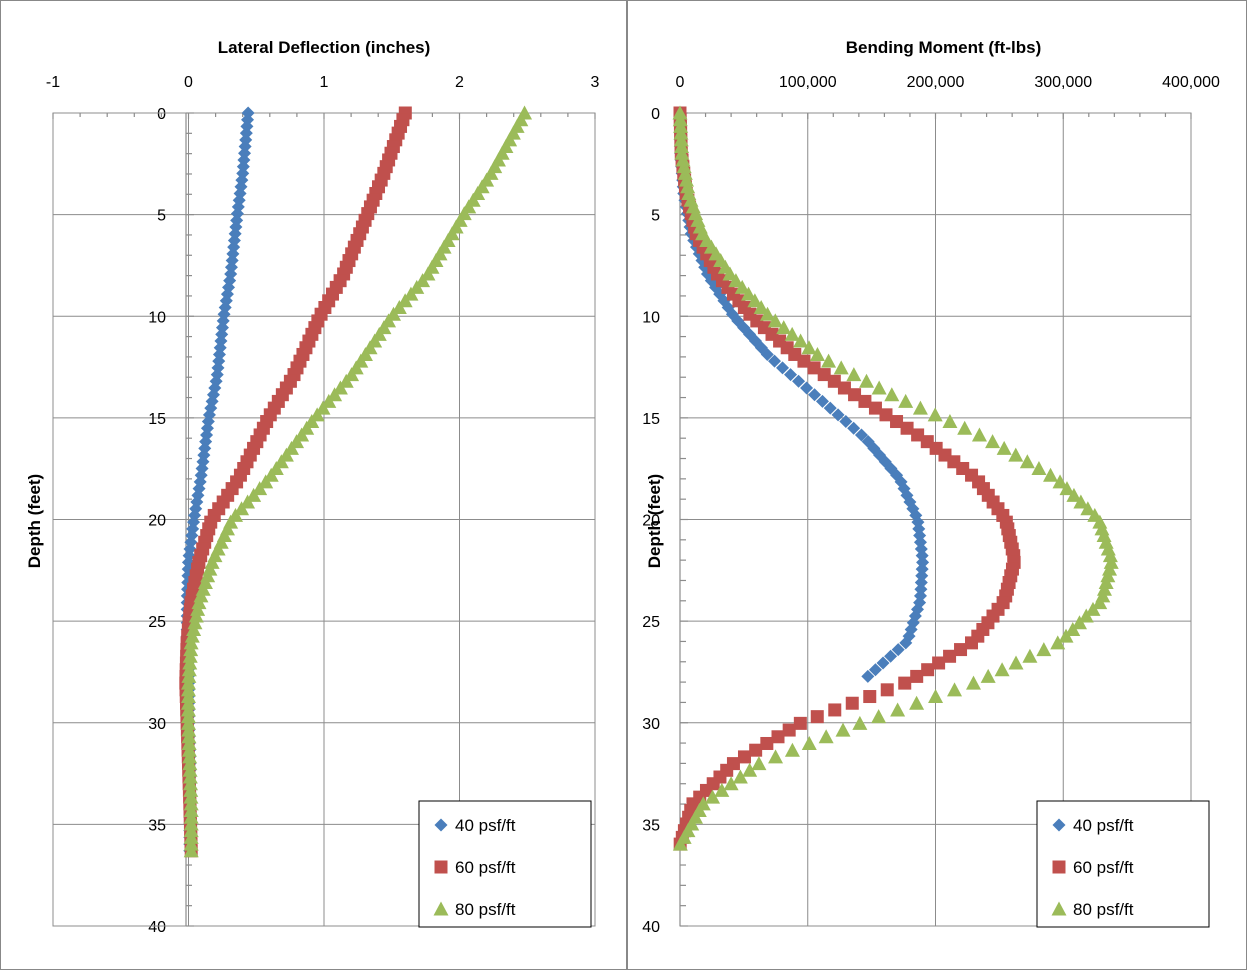 The image size is (1247, 970). Describe the element at coordinates (595, 82) in the screenshot. I see `x-tick-label: 3` at that location.